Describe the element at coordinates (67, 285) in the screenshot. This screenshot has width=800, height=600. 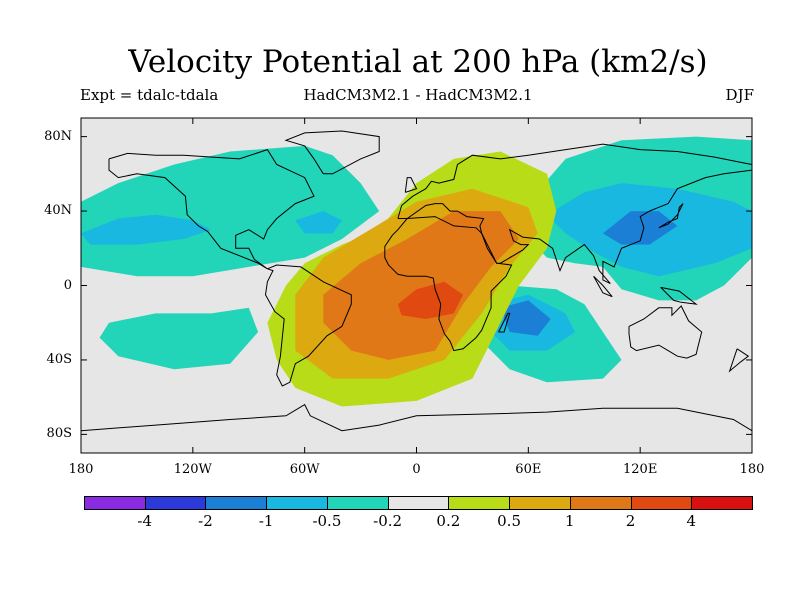
I see `lat-tick-label: 0` at that location.